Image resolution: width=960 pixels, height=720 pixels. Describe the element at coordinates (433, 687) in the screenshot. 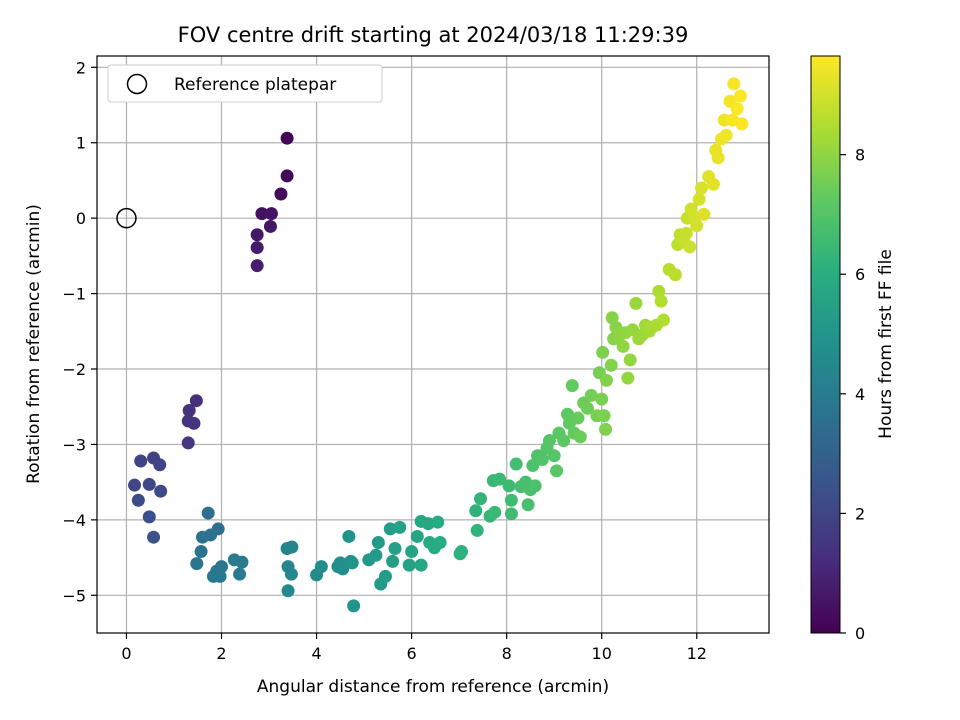

I see `x-axis-label: Angular distance from reference (arcmin)` at that location.